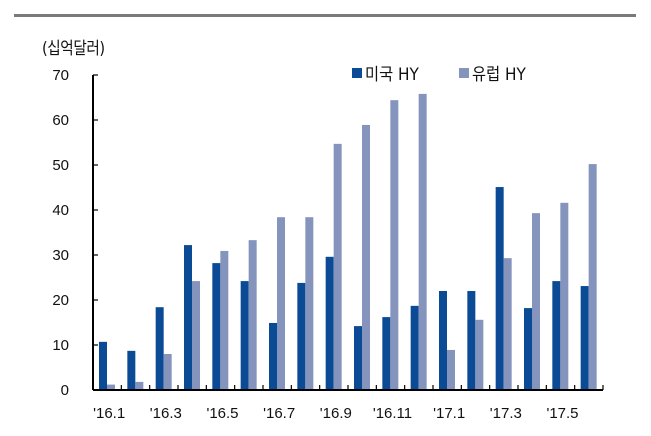  I want to click on x-tick-label: '17.5, so click(562, 413).